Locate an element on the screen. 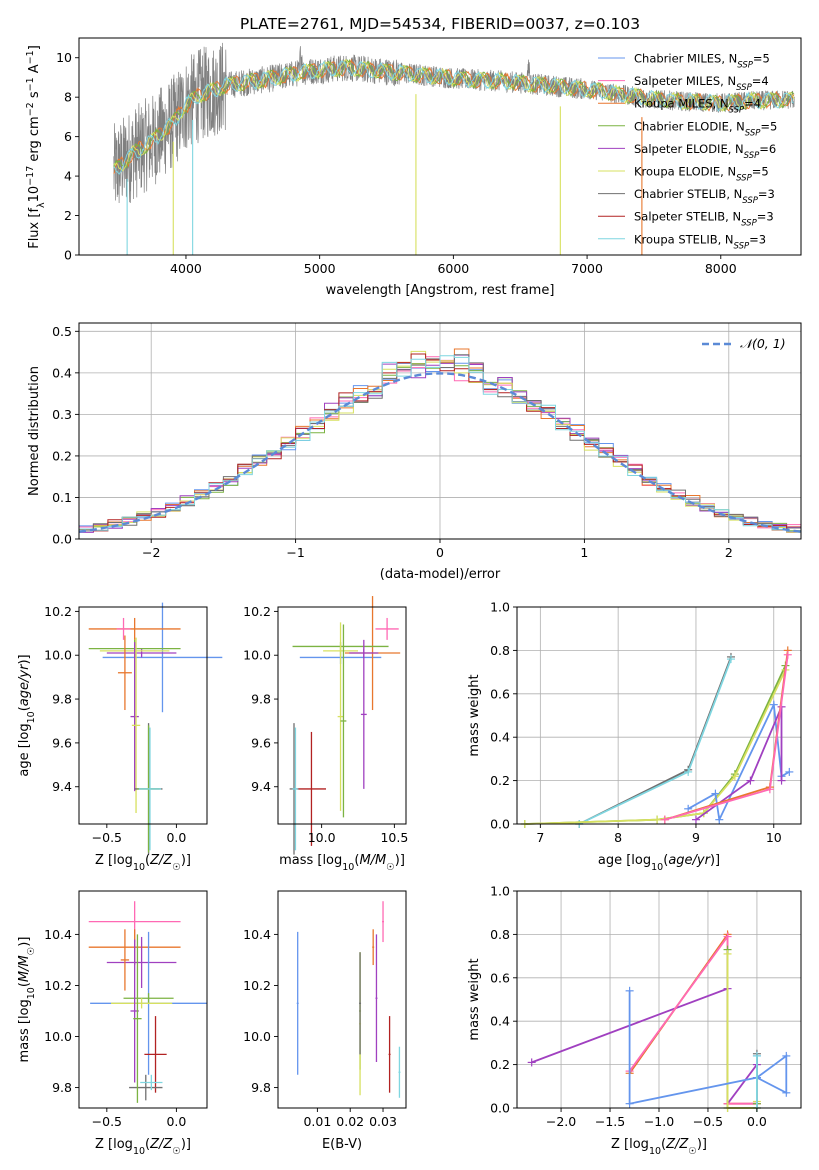 The width and height of the screenshot is (819, 1170). legend-label: Kroupa MILES, NSSP=4 is located at coordinates (697, 106).